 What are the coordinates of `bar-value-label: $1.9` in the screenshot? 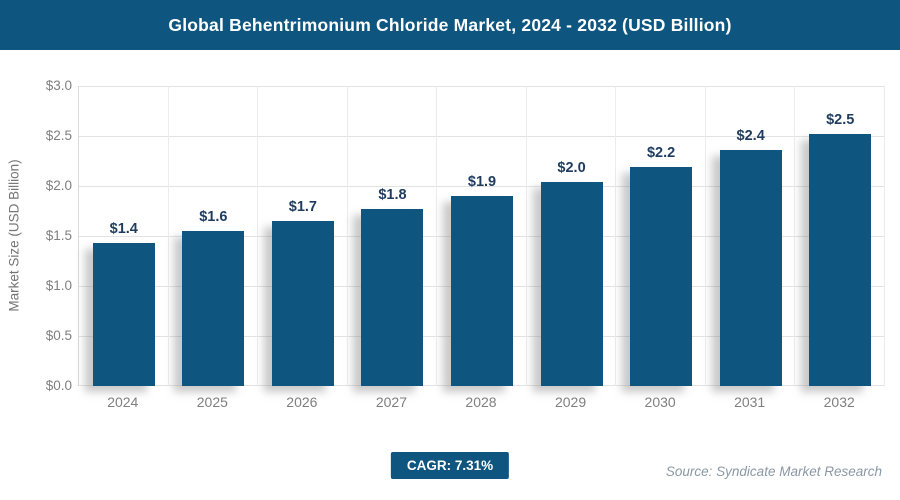 It's located at (482, 182).